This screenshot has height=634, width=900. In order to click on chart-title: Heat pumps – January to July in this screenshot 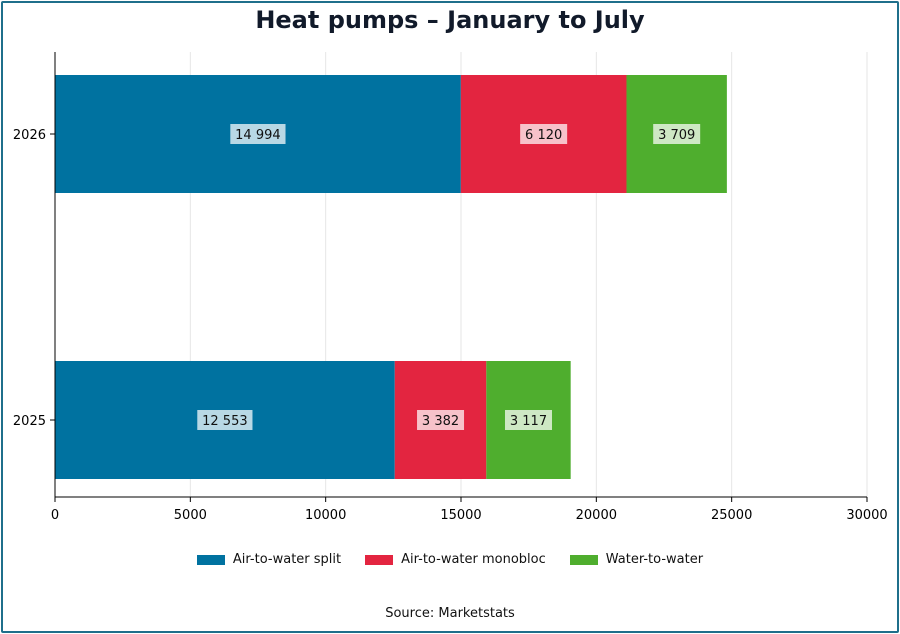, I will do `click(450, 20)`.